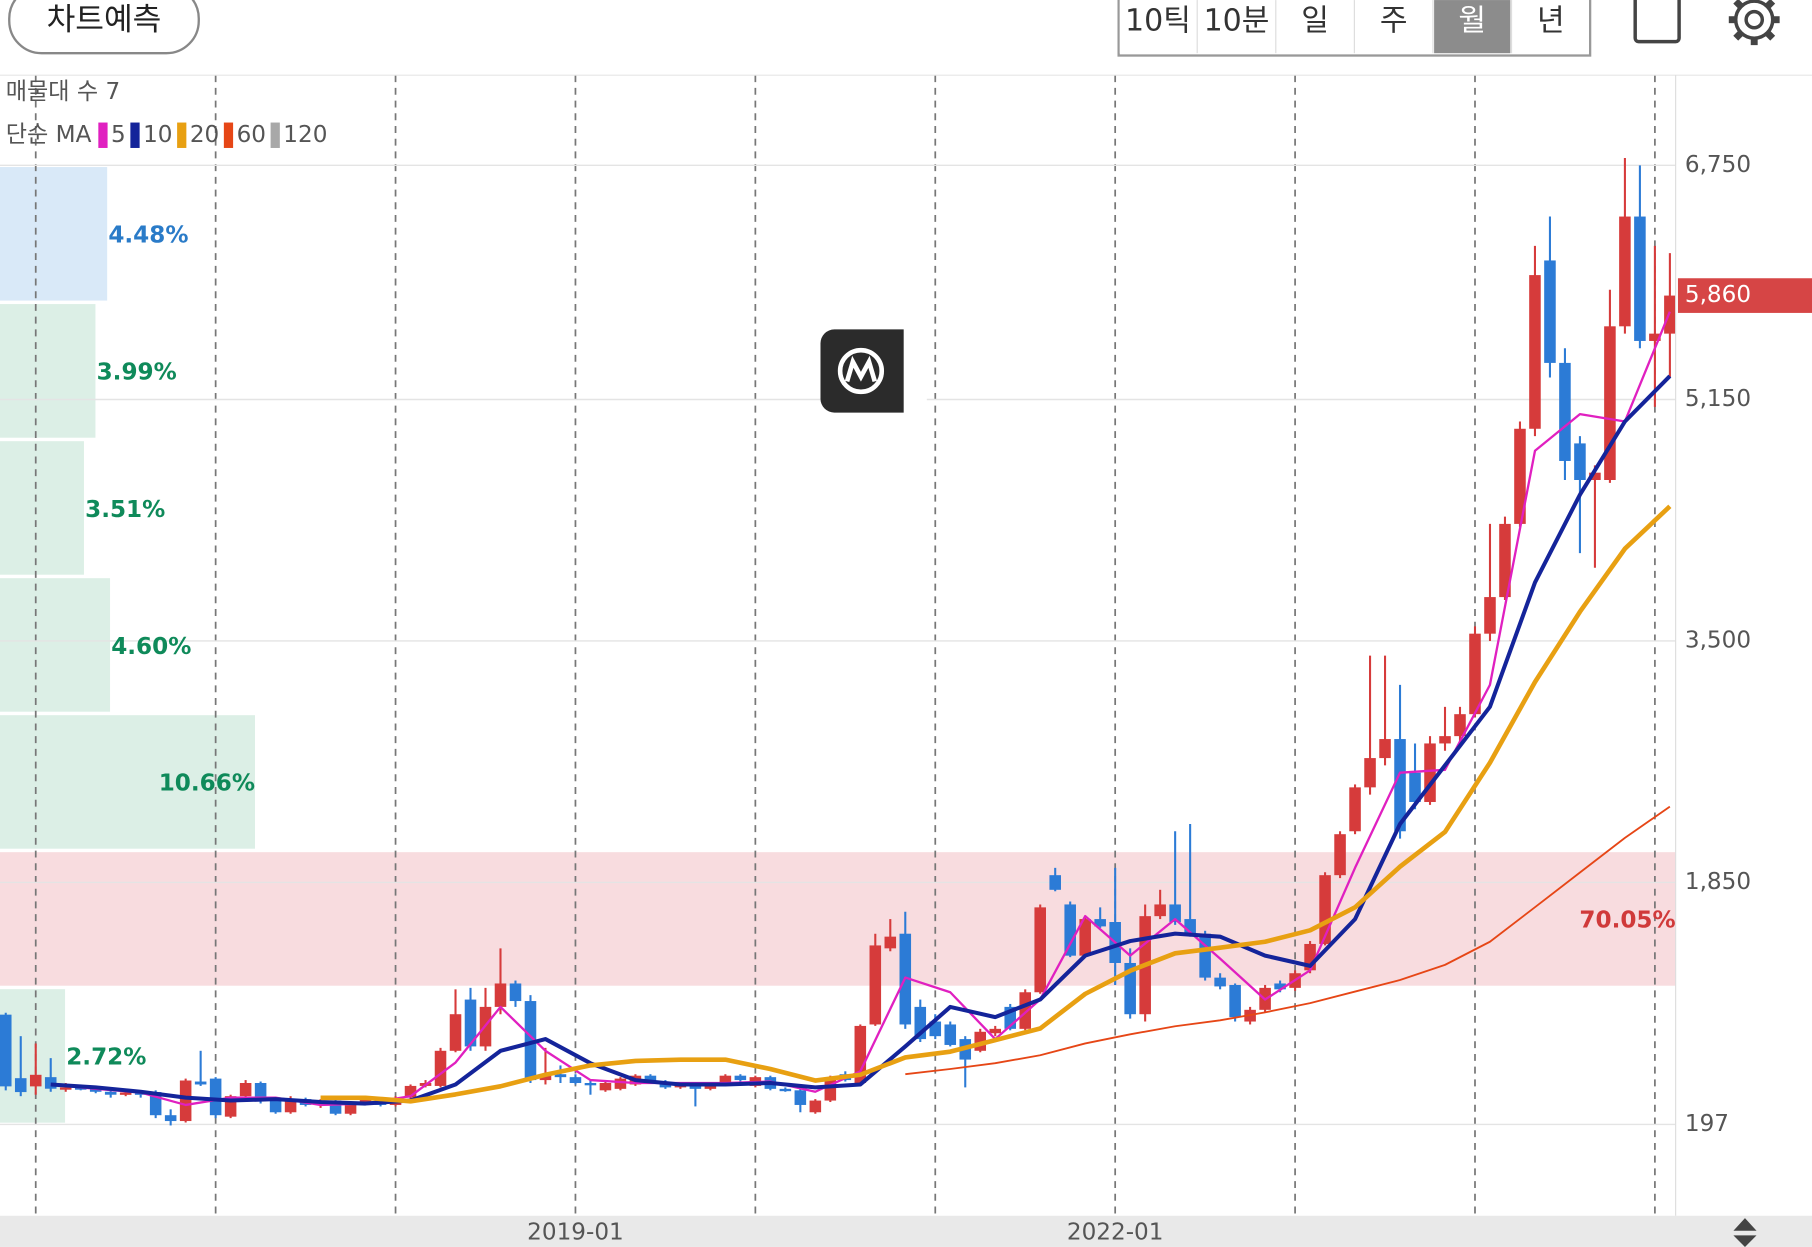 Image resolution: width=1812 pixels, height=1247 pixels. What do you see at coordinates (1754, 19) in the screenshot?
I see `gear-hub` at bounding box center [1754, 19].